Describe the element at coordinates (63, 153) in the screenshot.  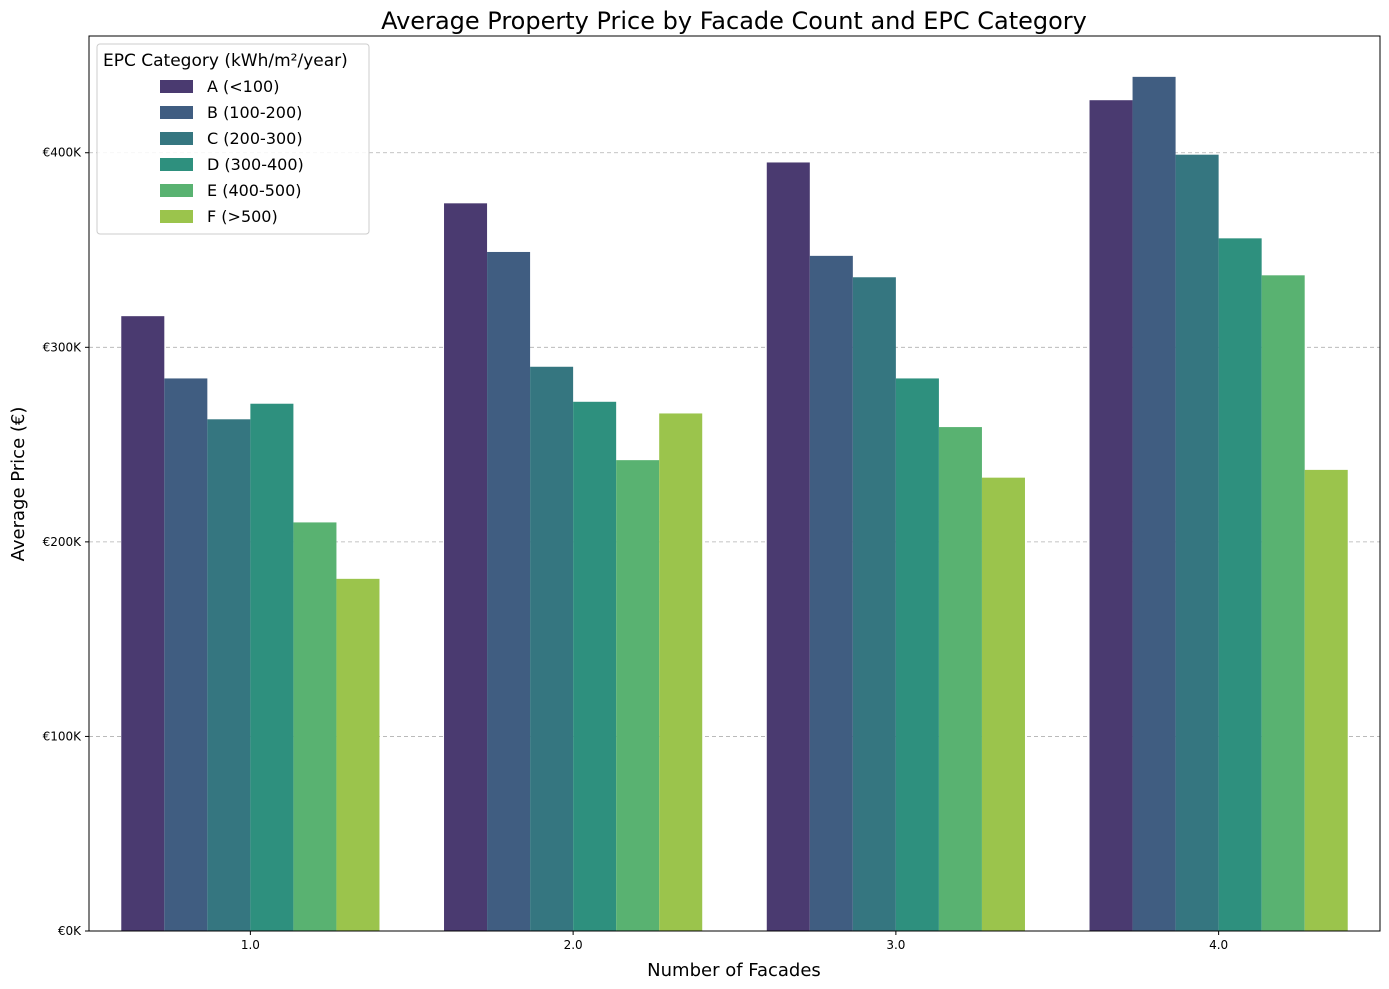
I see `y-tick-label: €400K` at that location.